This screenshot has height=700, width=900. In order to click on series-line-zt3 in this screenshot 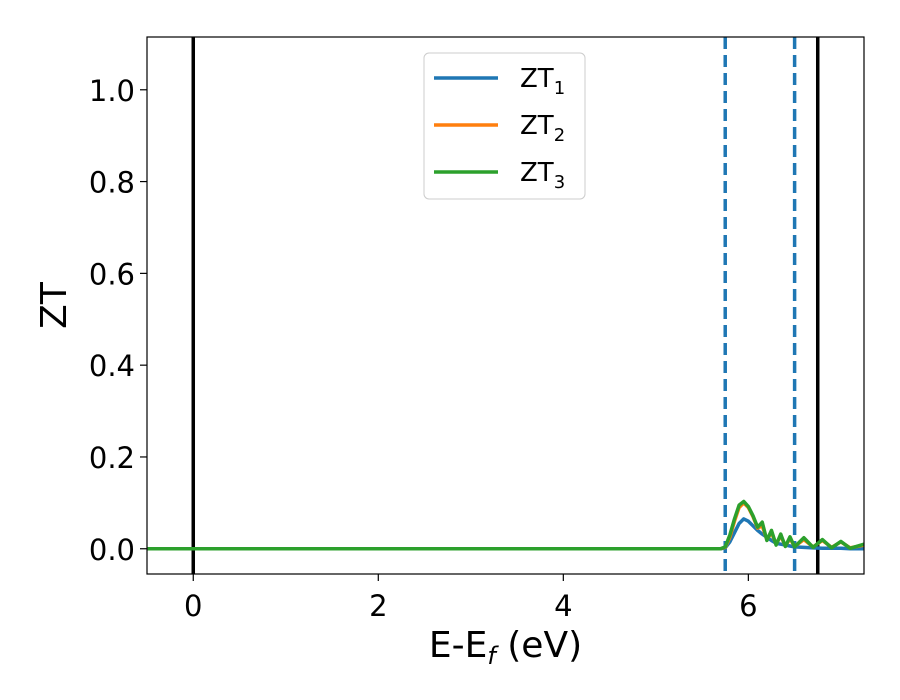, I will do `click(505, 525)`.